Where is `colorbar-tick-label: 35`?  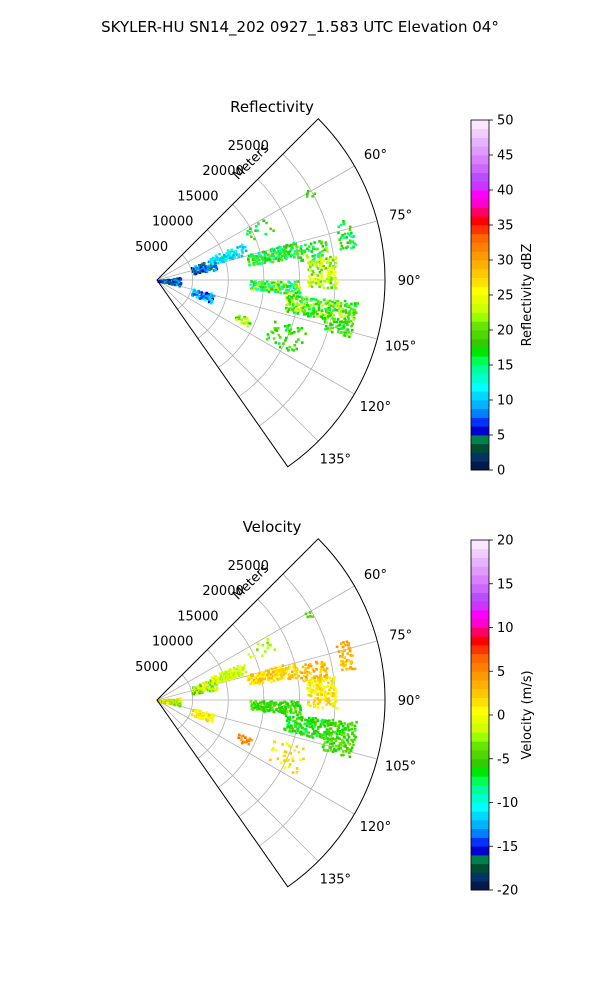
colorbar-tick-label: 35 is located at coordinates (505, 226).